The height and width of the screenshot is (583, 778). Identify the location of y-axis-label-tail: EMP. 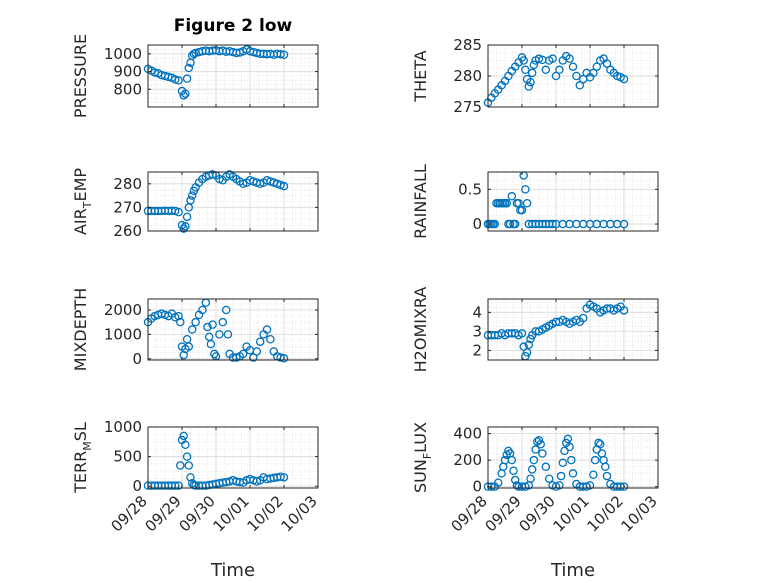
(80, 185).